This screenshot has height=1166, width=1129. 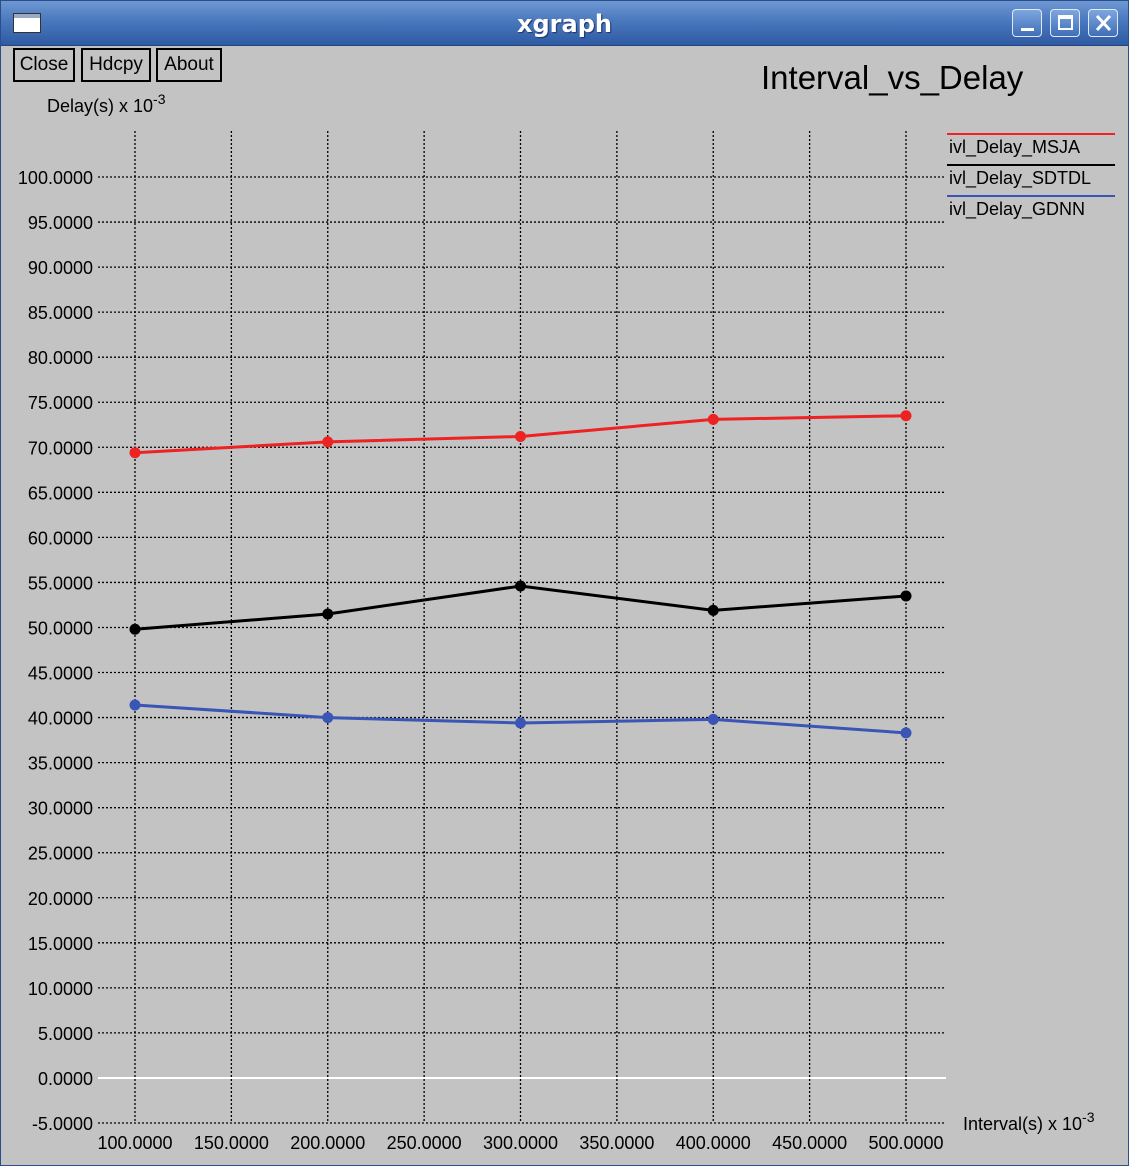 What do you see at coordinates (892, 77) in the screenshot?
I see `chart-title: Interval_vs_Delay` at bounding box center [892, 77].